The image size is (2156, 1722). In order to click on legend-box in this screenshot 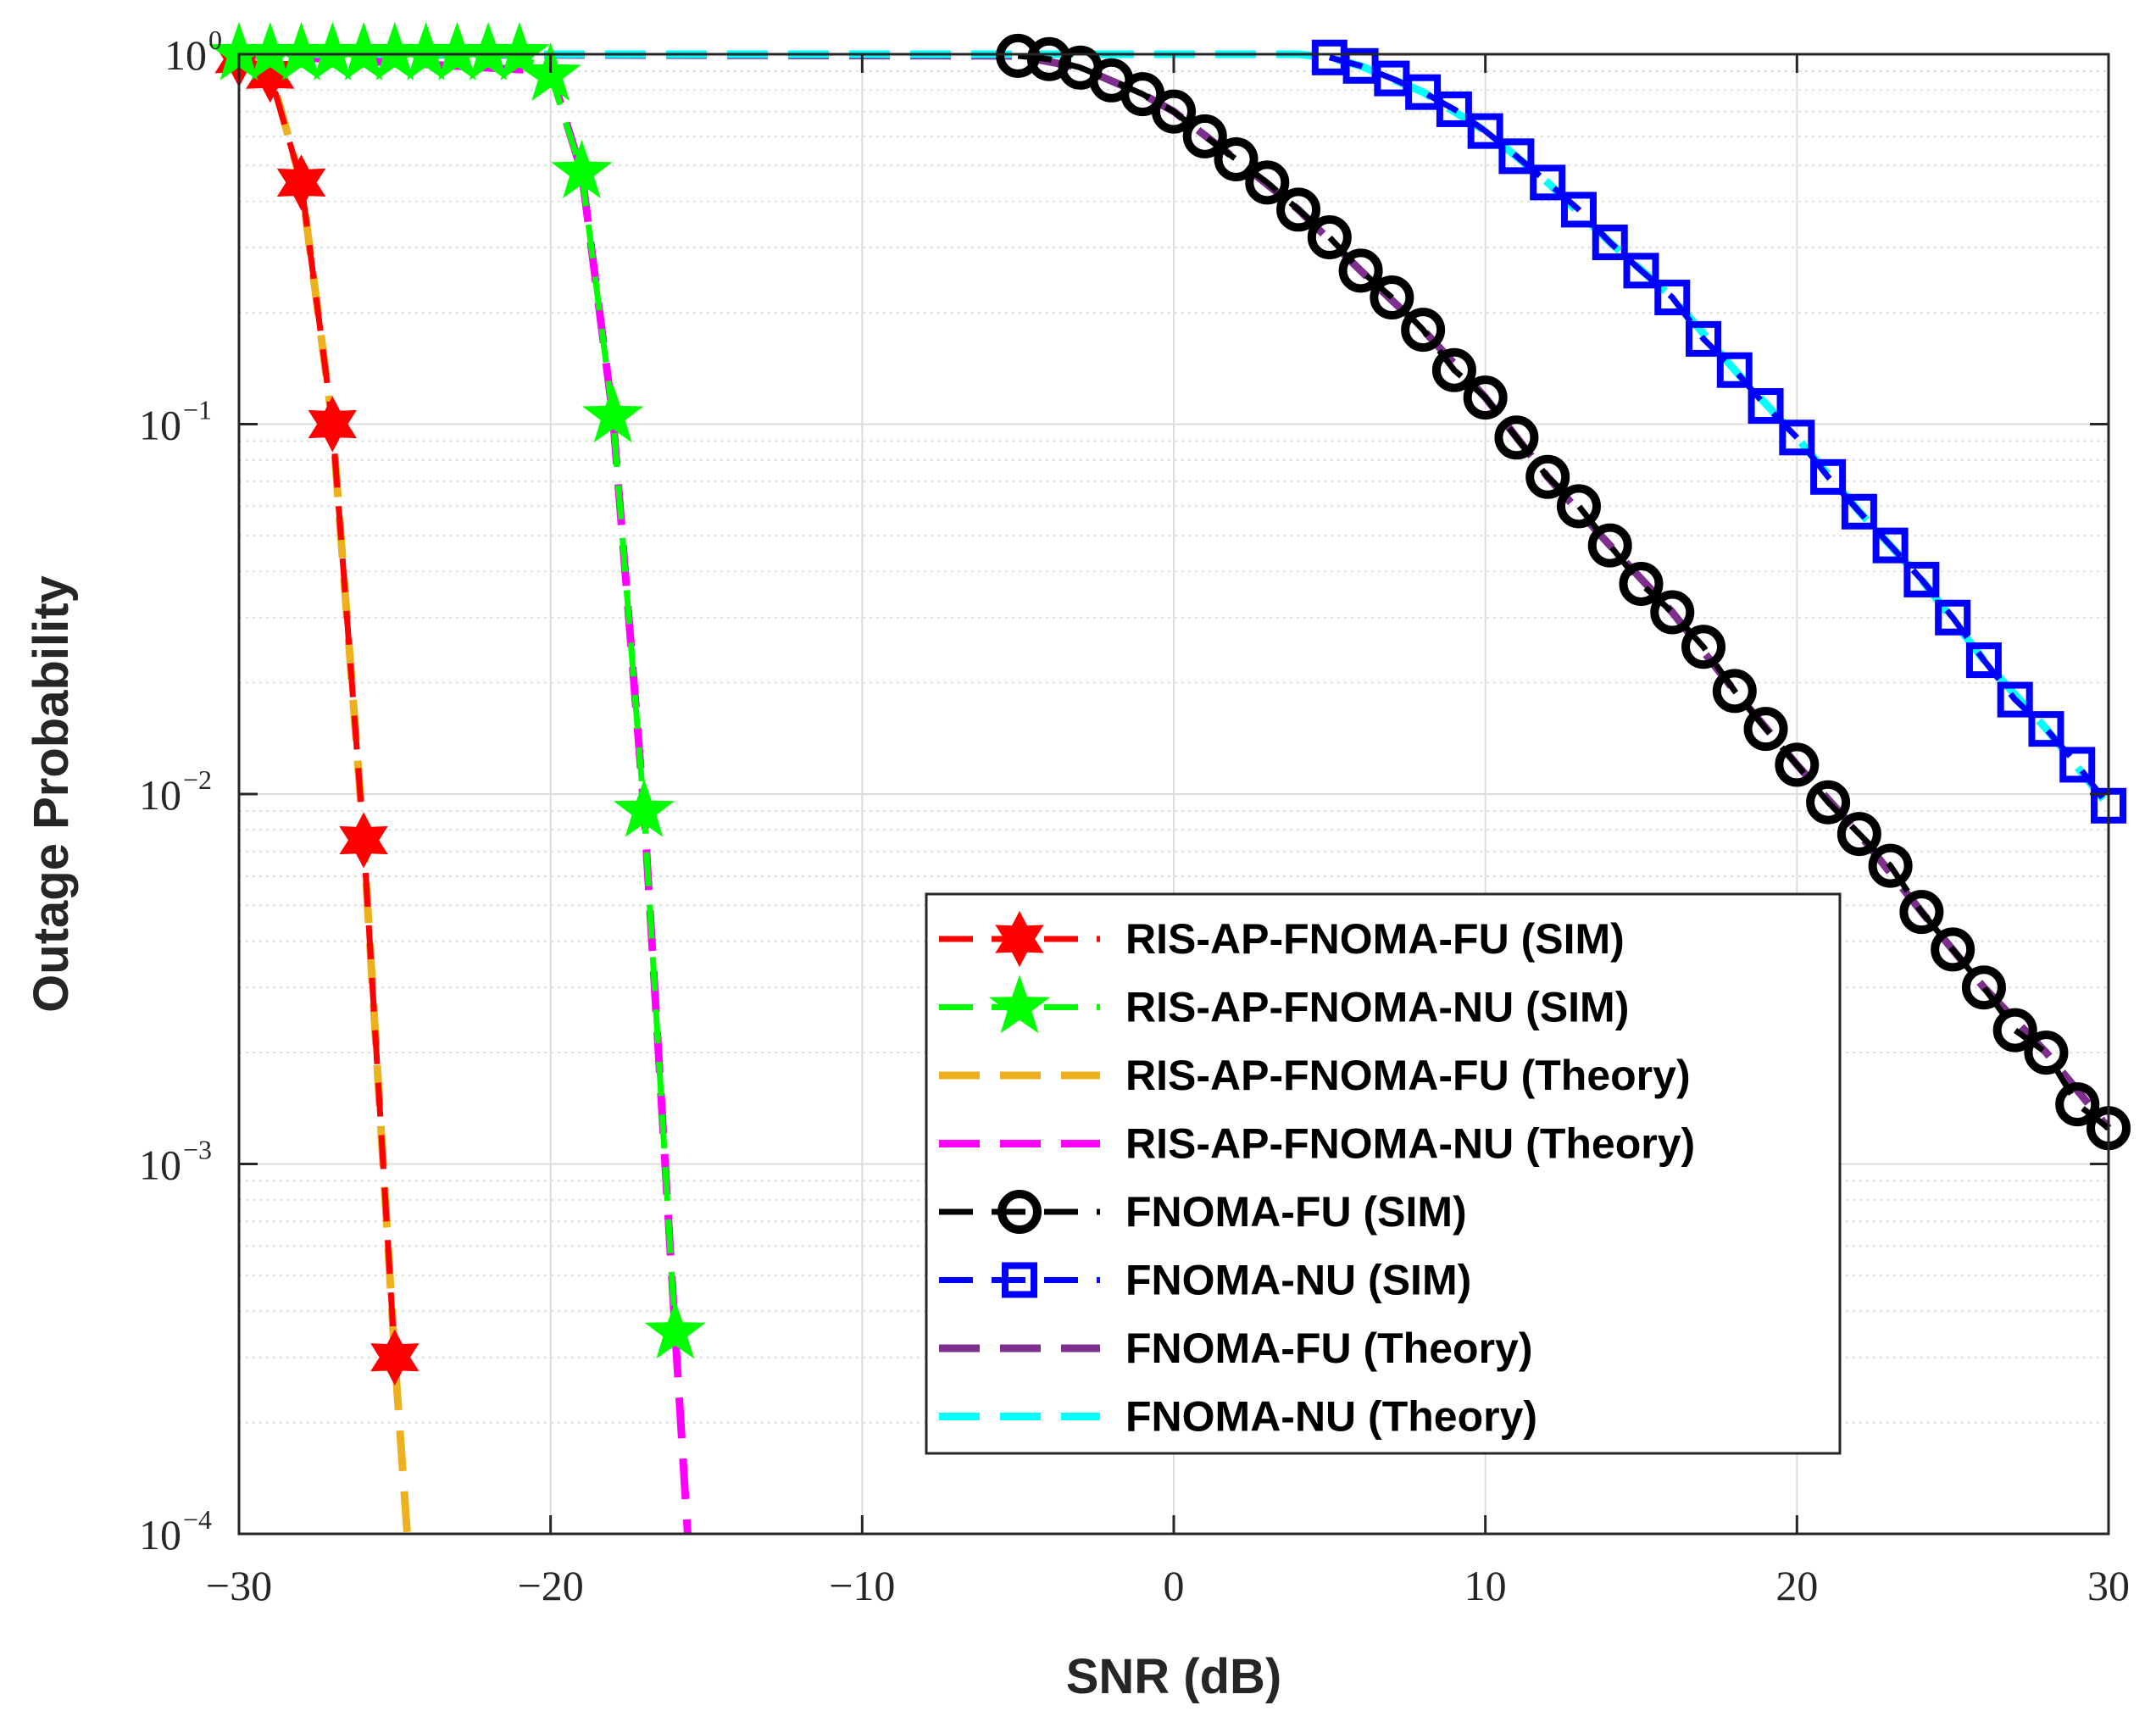, I will do `click(1383, 1174)`.